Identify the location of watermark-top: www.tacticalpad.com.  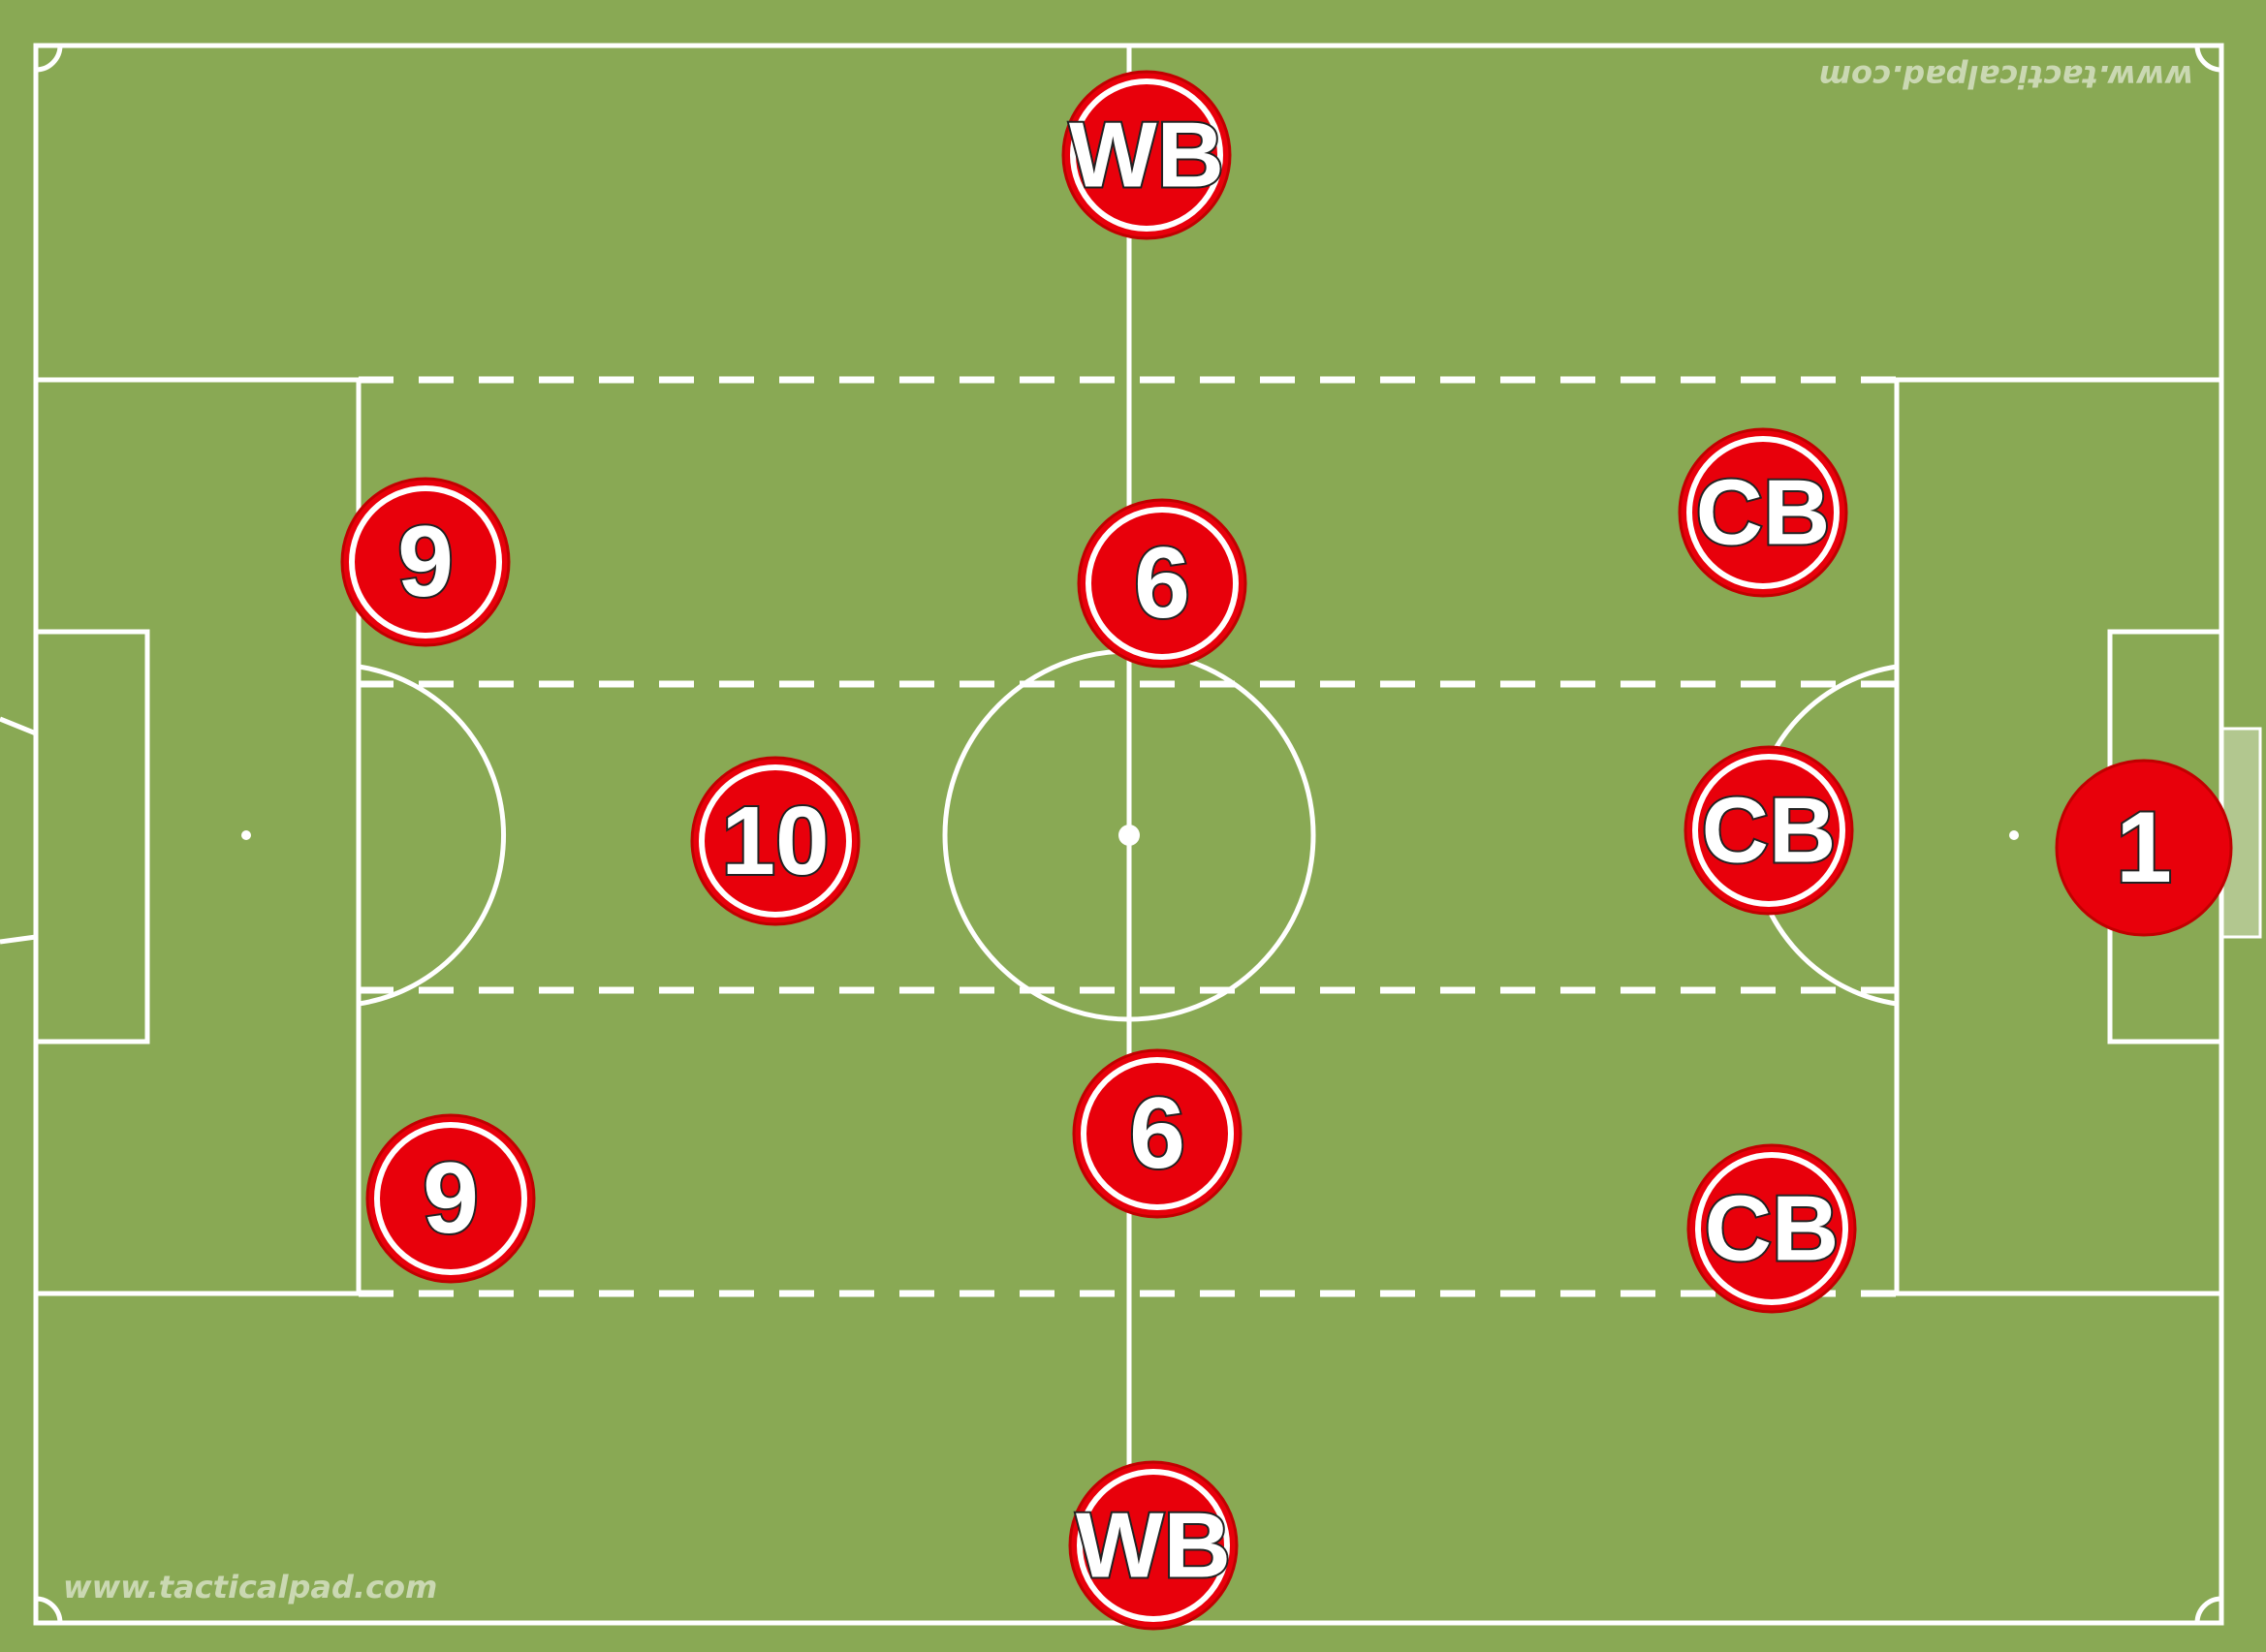
(2006, 76).